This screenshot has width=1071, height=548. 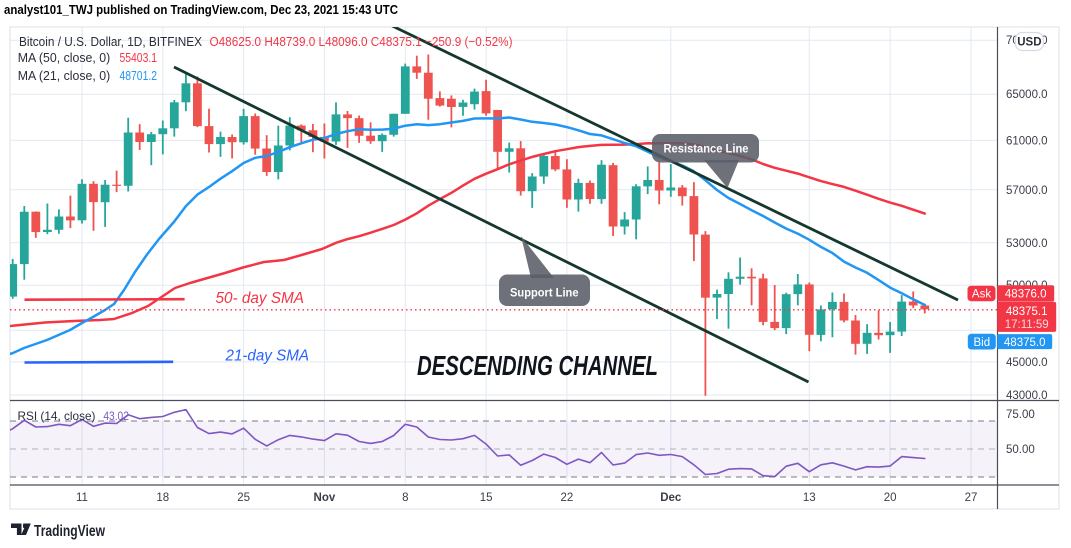 What do you see at coordinates (64, 75) in the screenshot?
I see `svg-text: MA (21, close, 0)` at bounding box center [64, 75].